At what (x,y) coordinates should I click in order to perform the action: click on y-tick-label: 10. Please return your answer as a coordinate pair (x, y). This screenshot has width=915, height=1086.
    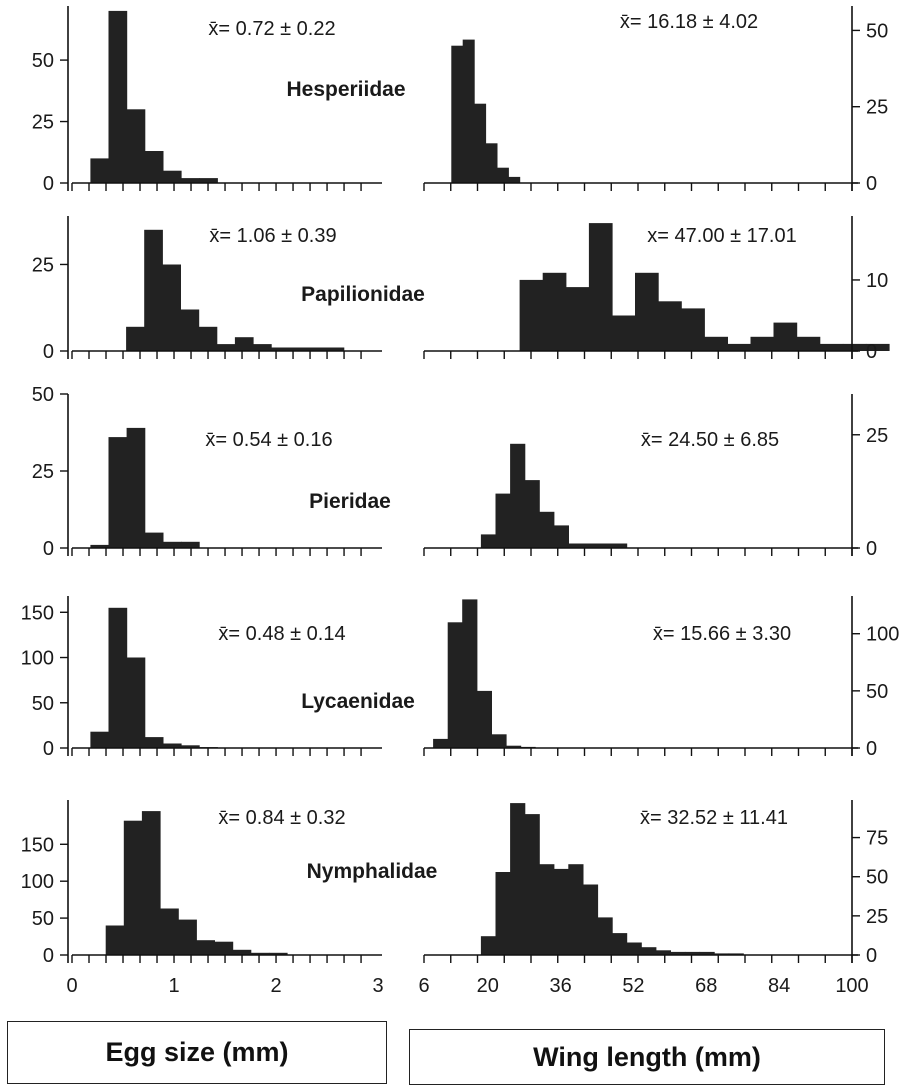
    Looking at the image, I should click on (877, 281).